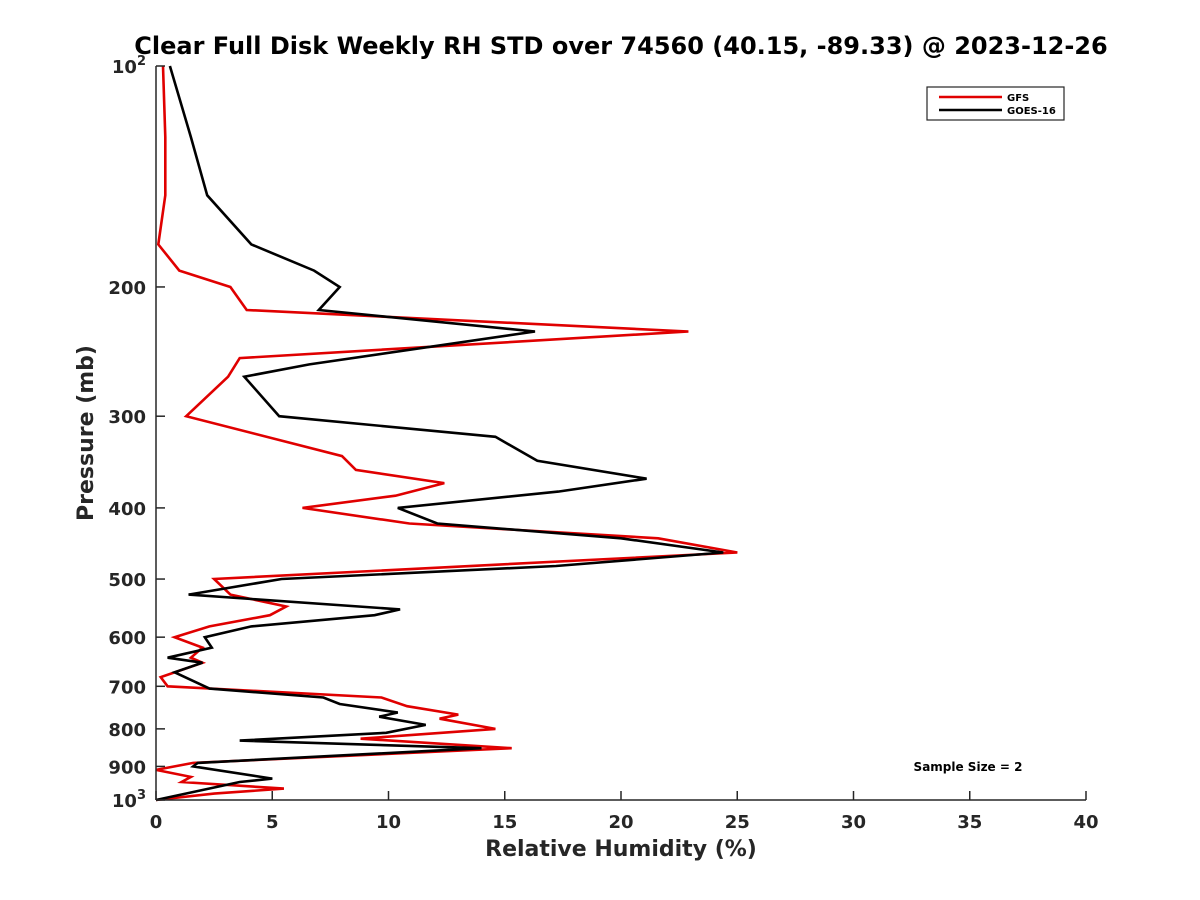  I want to click on legend: GFS GOES-16, so click(995, 103).